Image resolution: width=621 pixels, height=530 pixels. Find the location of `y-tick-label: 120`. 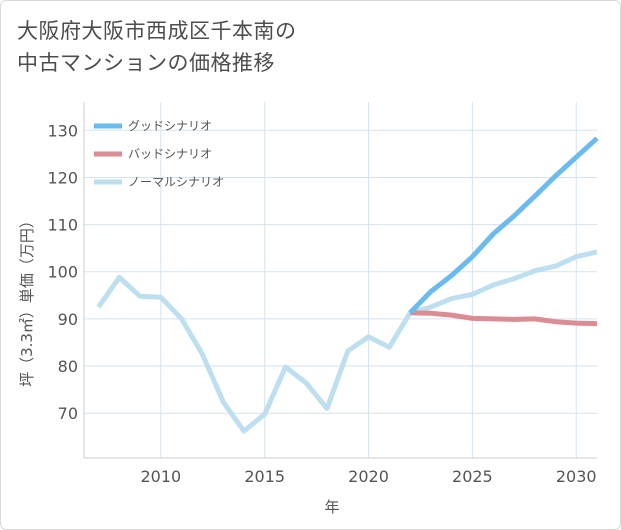

y-tick-label: 120 is located at coordinates (62, 177).